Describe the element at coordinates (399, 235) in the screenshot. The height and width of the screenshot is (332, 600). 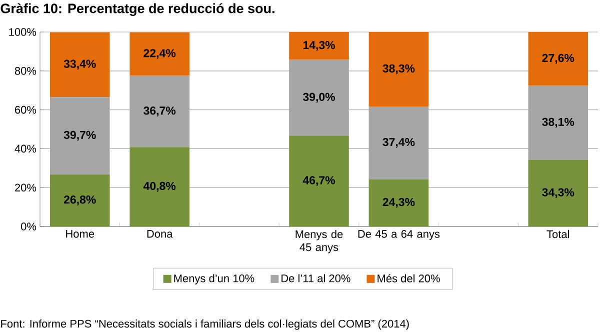
I see `x-tick-label: De 45 a 64 anys` at that location.